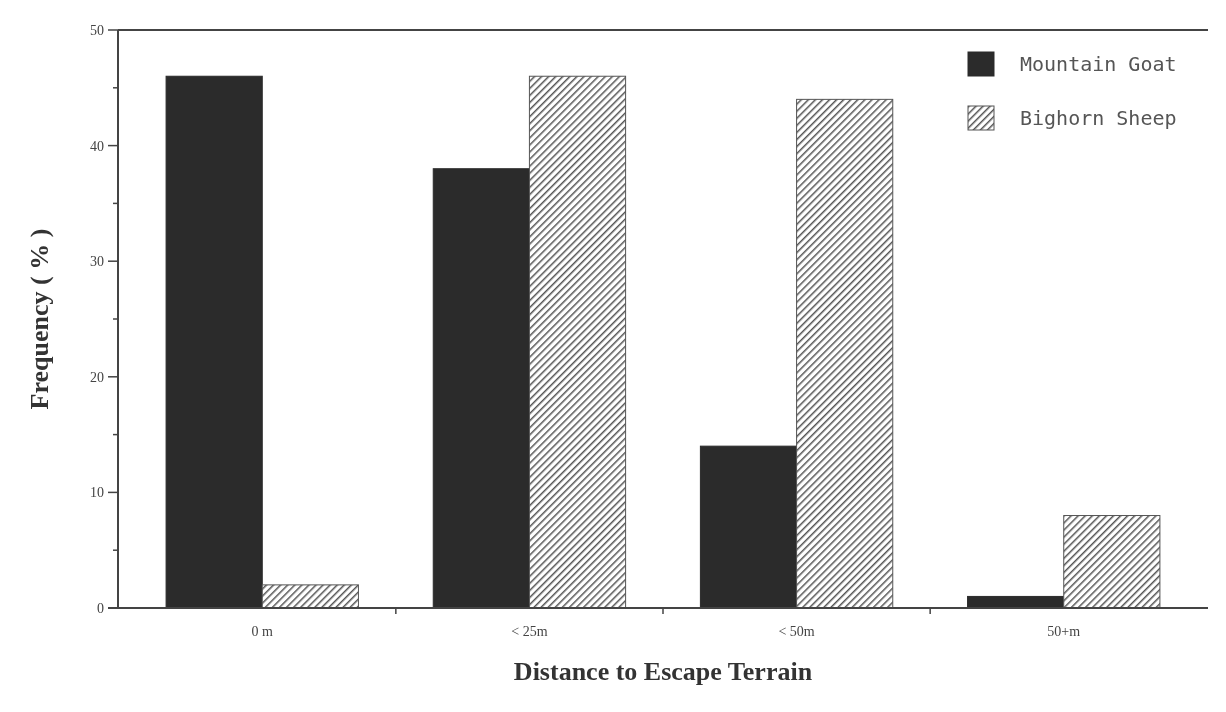 The width and height of the screenshot is (1226, 712). I want to click on legend-label: Mountain Goat, so click(1098, 64).